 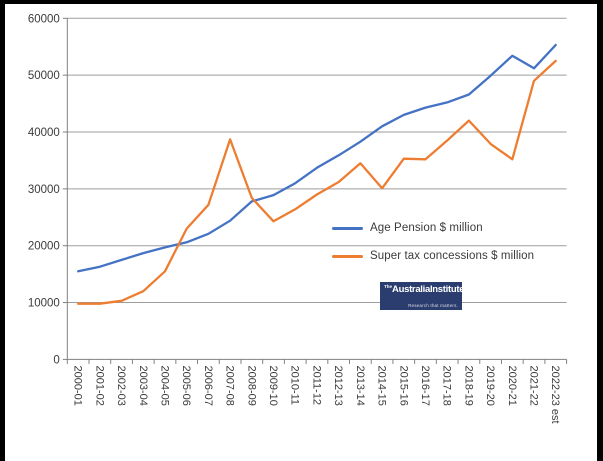 I want to click on x-axis-category-label: 2021-22, so click(x=534, y=386).